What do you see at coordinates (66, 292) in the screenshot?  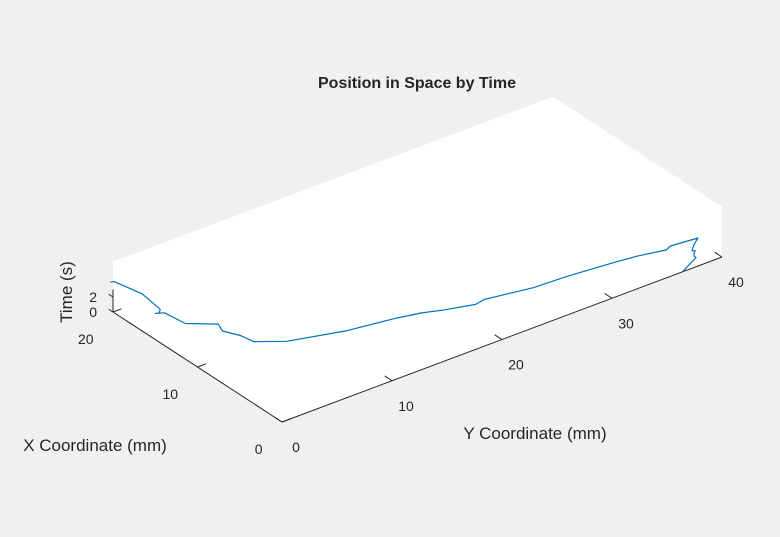 I see `z-axis-label: Time (s)` at bounding box center [66, 292].